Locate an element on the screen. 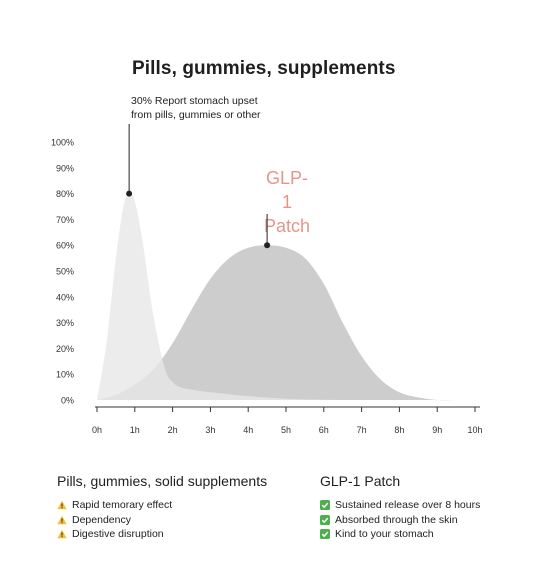  y-tick-label: 60% is located at coordinates (65, 246).